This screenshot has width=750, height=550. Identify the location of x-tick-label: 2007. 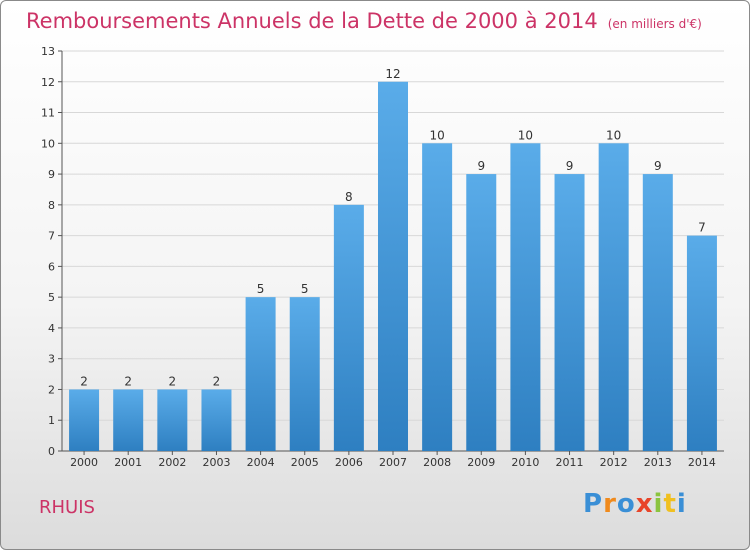
(393, 462).